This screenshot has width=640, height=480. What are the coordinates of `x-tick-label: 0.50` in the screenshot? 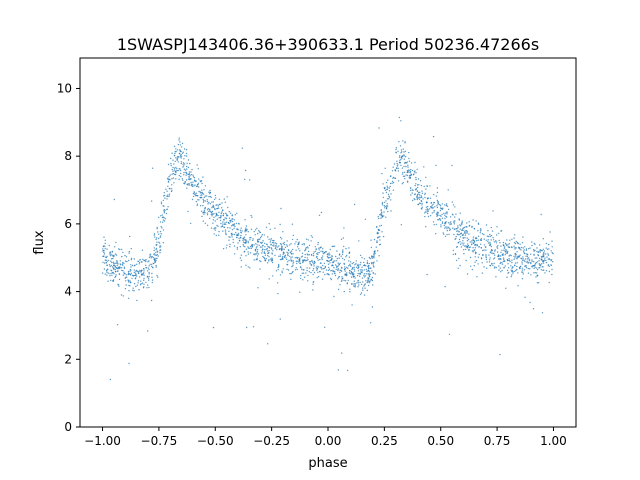 It's located at (440, 441).